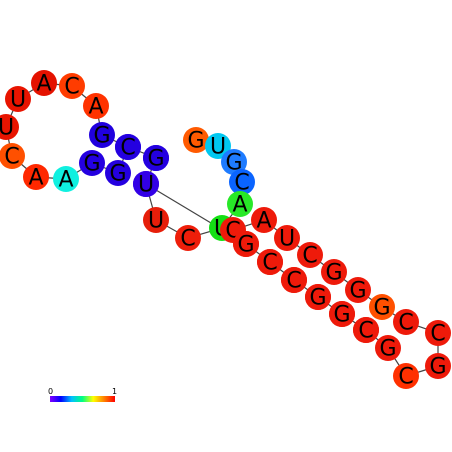 This screenshot has width=452, height=452. What do you see at coordinates (82, 399) in the screenshot?
I see `colorbar-gradient` at bounding box center [82, 399].